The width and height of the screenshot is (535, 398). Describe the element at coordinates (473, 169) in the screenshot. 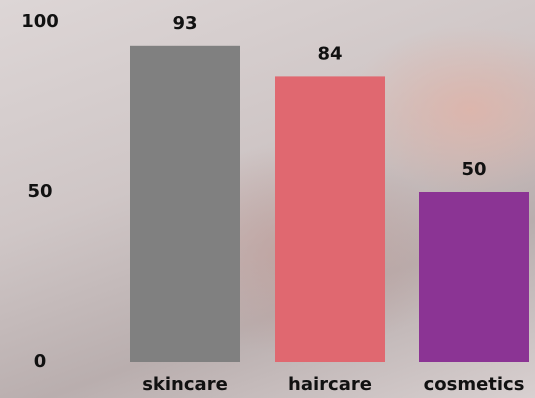

I see `value-label: 50` at that location.